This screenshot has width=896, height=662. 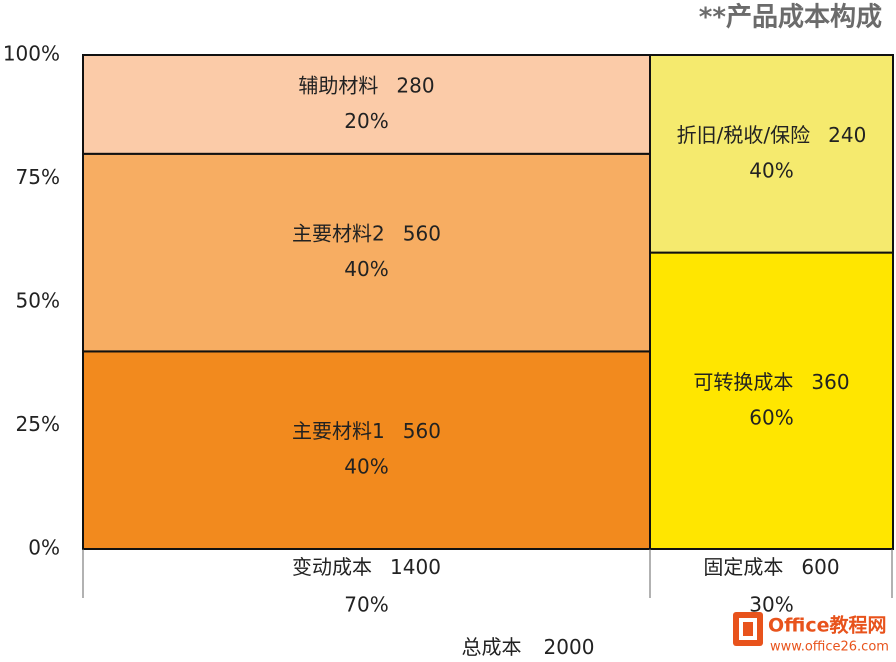 What do you see at coordinates (528, 647) in the screenshot?
I see `total-label: 总成本 2000` at bounding box center [528, 647].